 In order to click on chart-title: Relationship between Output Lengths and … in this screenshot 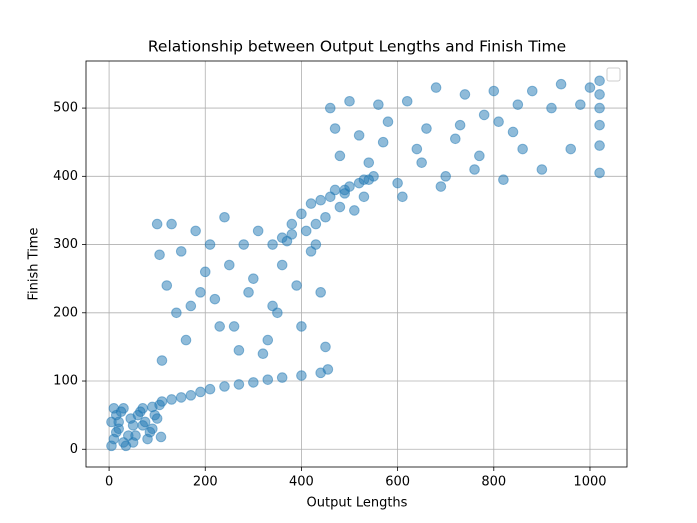, I will do `click(357, 47)`.